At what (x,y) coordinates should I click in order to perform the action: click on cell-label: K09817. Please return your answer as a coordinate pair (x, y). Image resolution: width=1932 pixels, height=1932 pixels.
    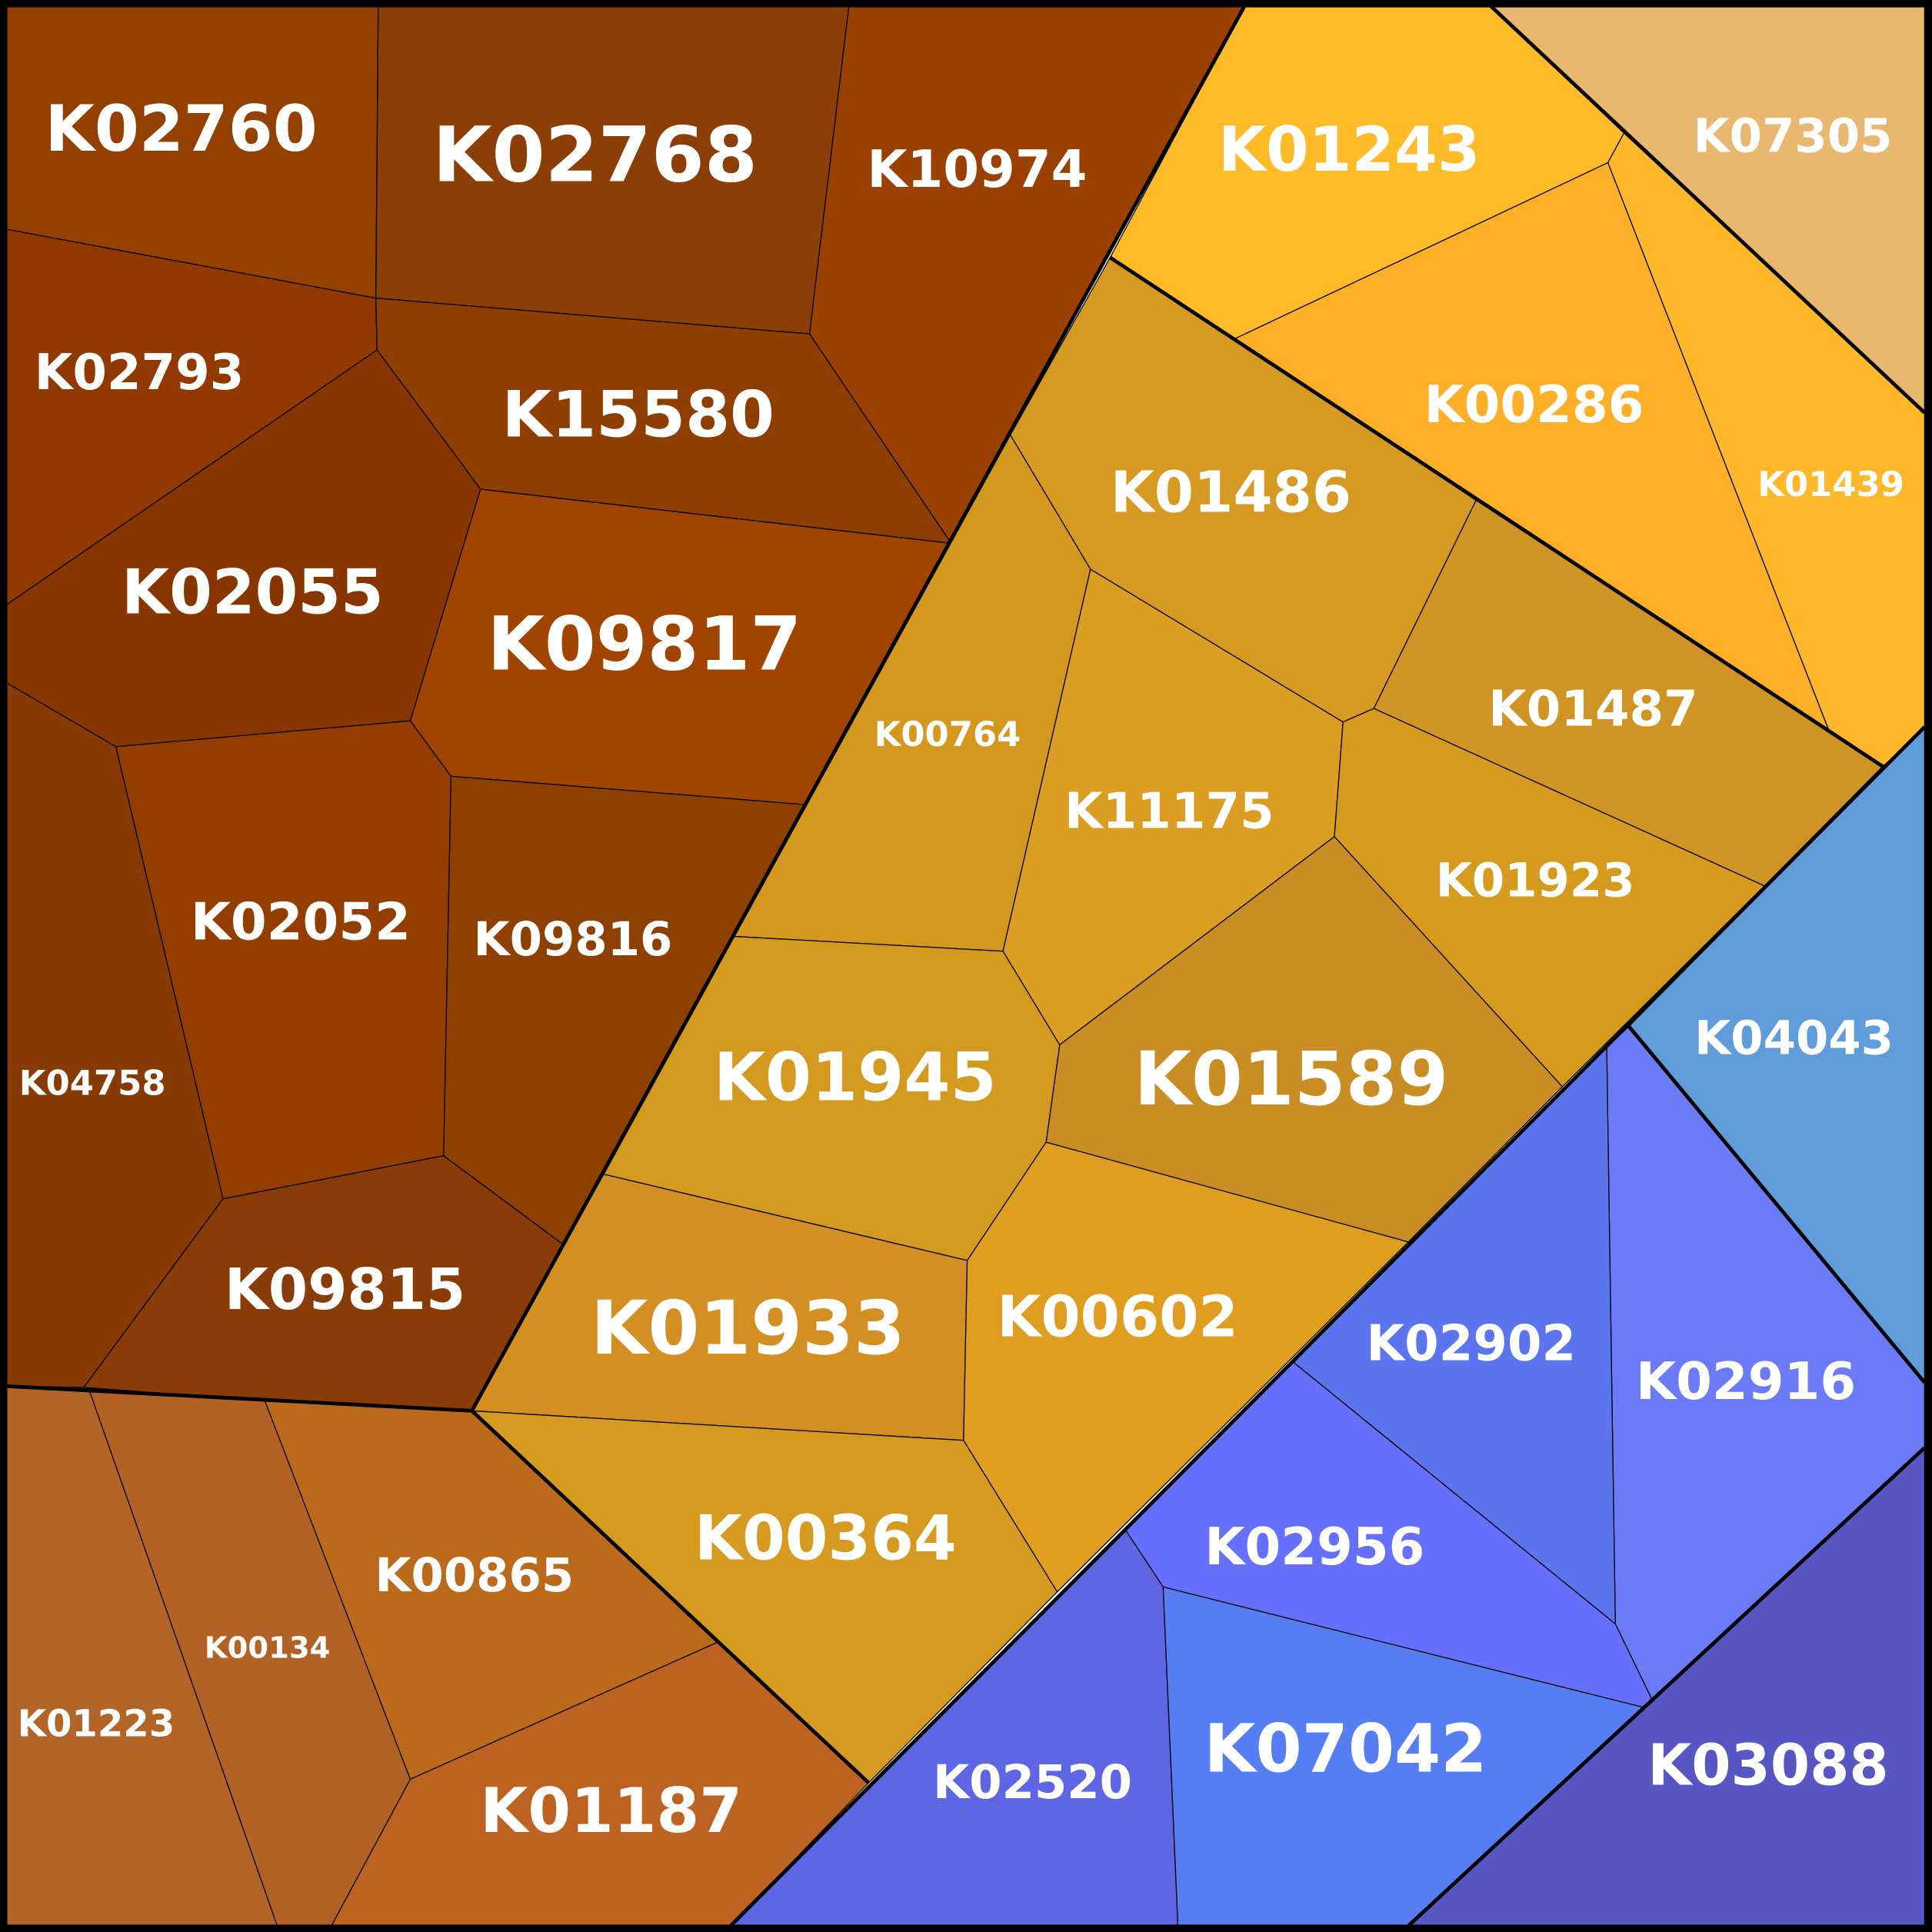
    Looking at the image, I should click on (644, 644).